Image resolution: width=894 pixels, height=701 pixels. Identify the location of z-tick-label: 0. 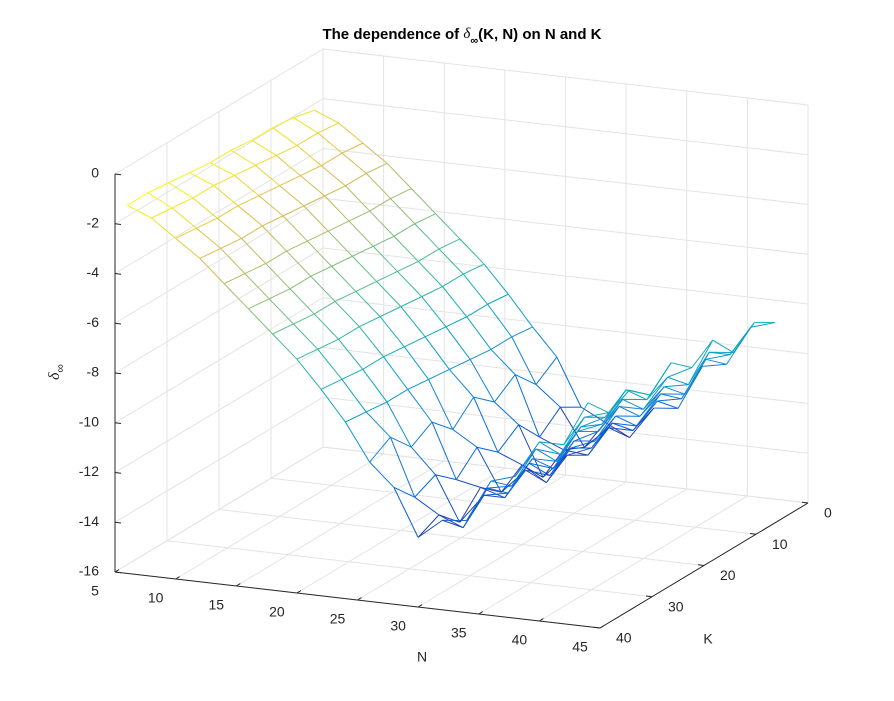
(95, 173).